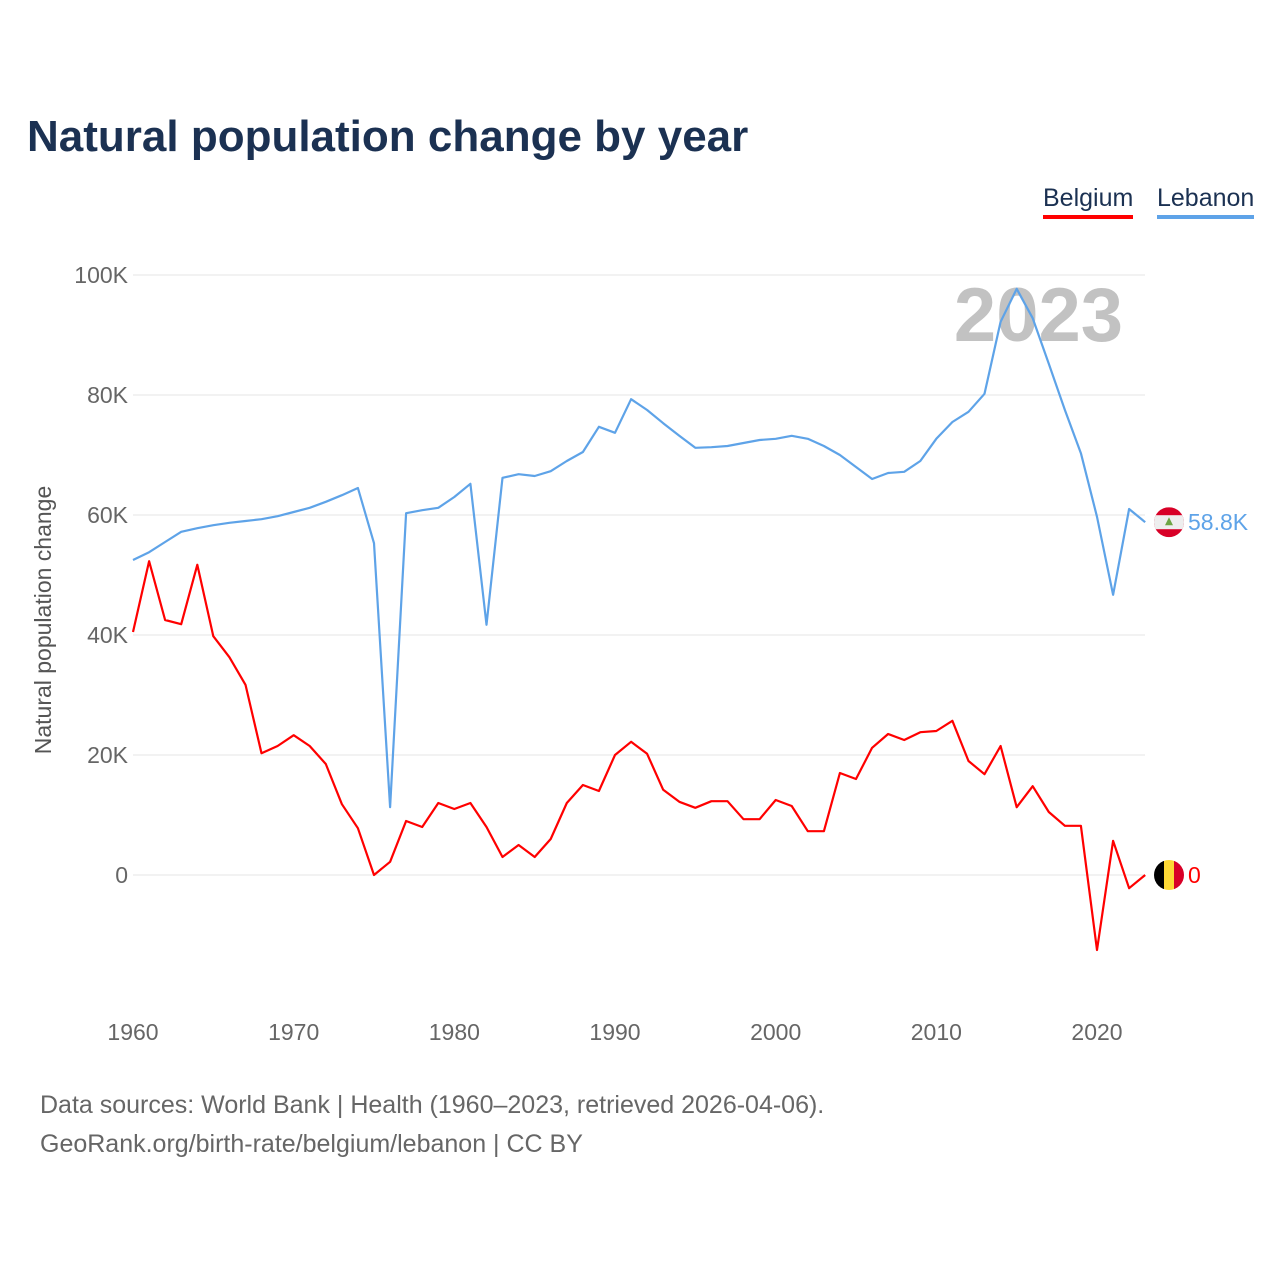 The image size is (1280, 1280). What do you see at coordinates (108, 515) in the screenshot?
I see `y-tick-label: 60K` at bounding box center [108, 515].